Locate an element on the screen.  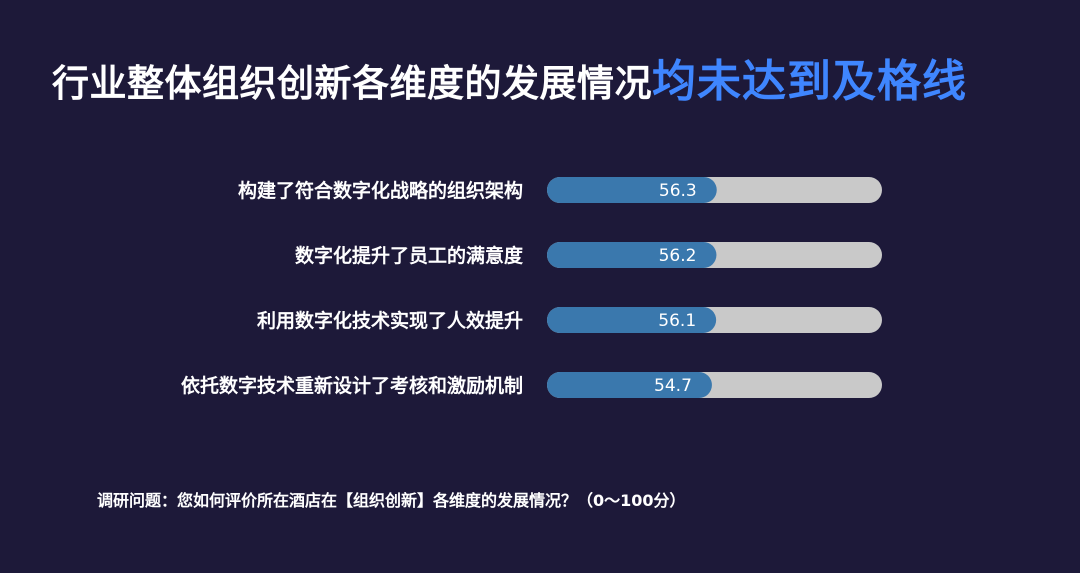
category-label: 构建了符合数字化战略的组织架构 is located at coordinates (380, 190).